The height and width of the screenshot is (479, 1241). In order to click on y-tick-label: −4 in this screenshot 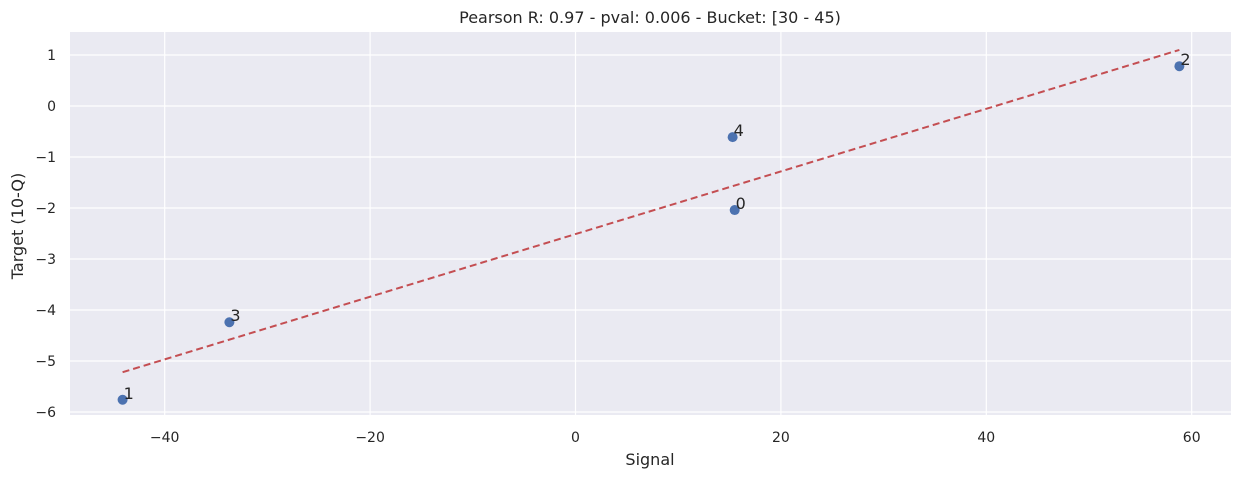, I will do `click(45, 311)`.